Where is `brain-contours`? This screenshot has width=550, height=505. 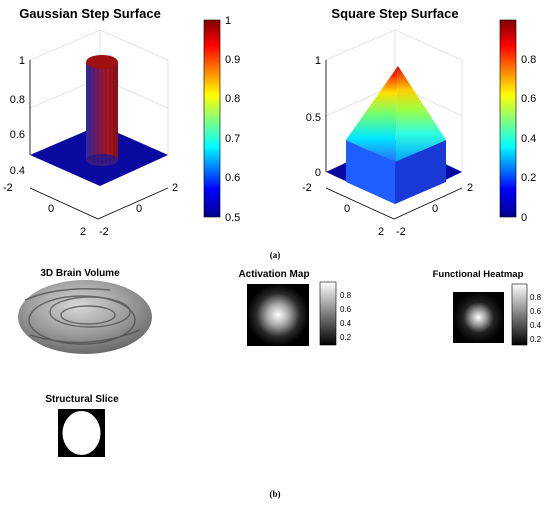 brain-contours is located at coordinates (82, 316).